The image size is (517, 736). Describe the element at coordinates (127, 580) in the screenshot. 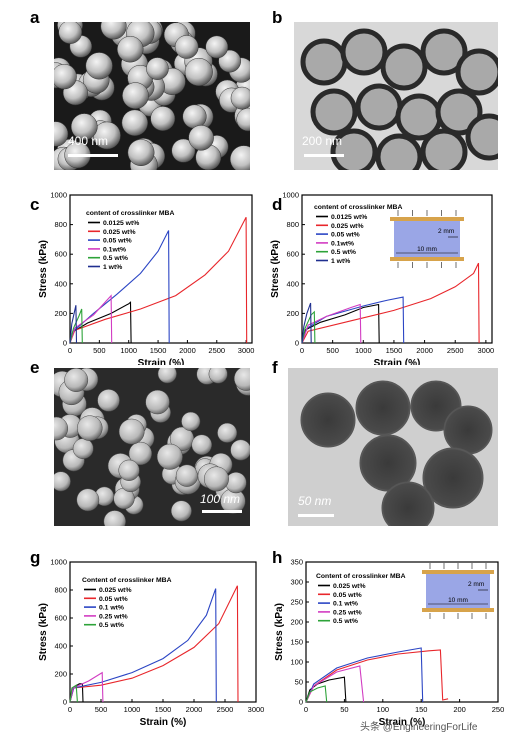

I see `legend-title: Content of crosslinker MBA` at that location.